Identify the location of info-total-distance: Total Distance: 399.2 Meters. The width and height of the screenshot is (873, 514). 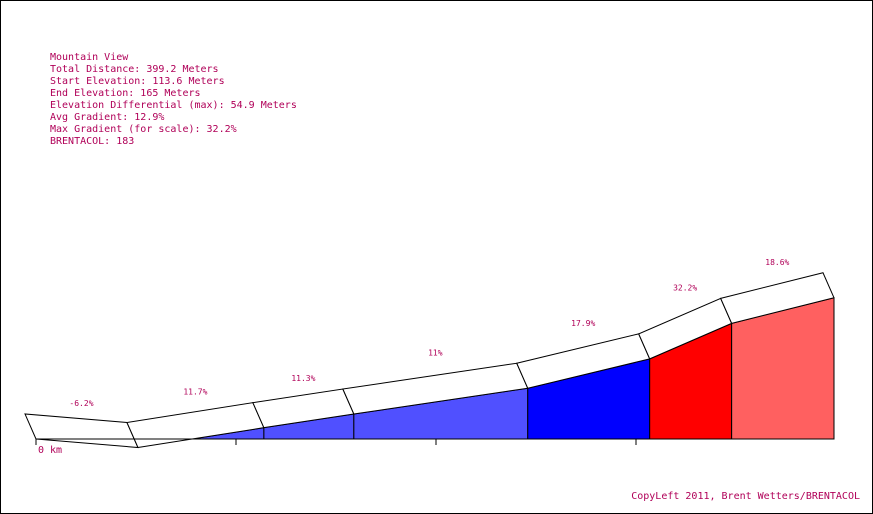
(134, 69).